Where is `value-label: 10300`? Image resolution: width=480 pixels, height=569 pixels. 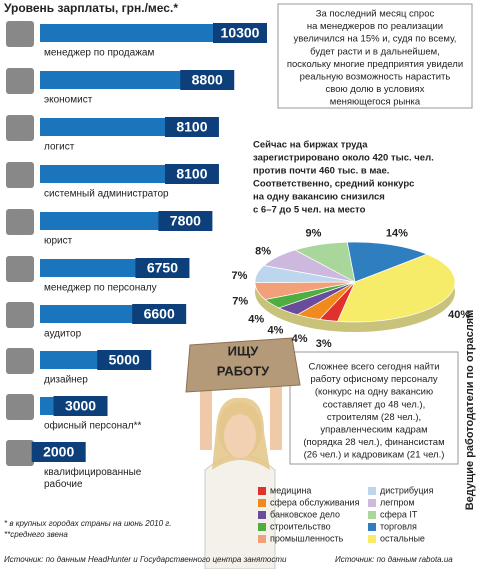
value-label: 10300 is located at coordinates (240, 33).